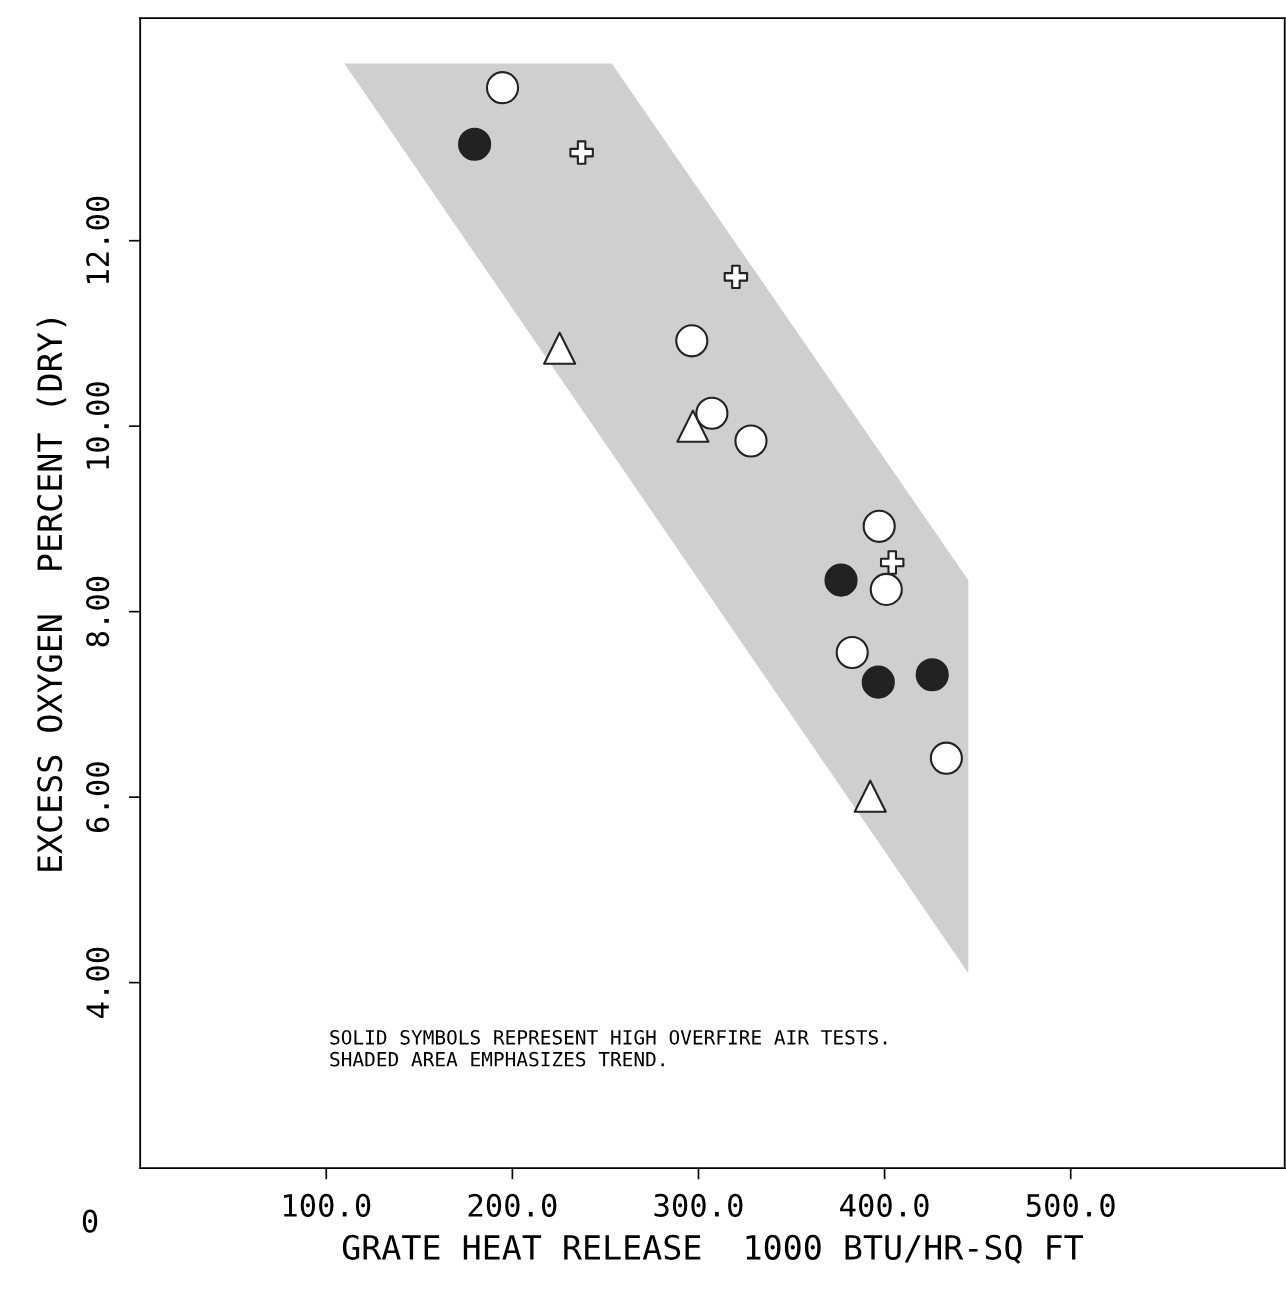 The image size is (1286, 1295). Describe the element at coordinates (512, 1205) in the screenshot. I see `x-tick-label: 200.0` at that location.